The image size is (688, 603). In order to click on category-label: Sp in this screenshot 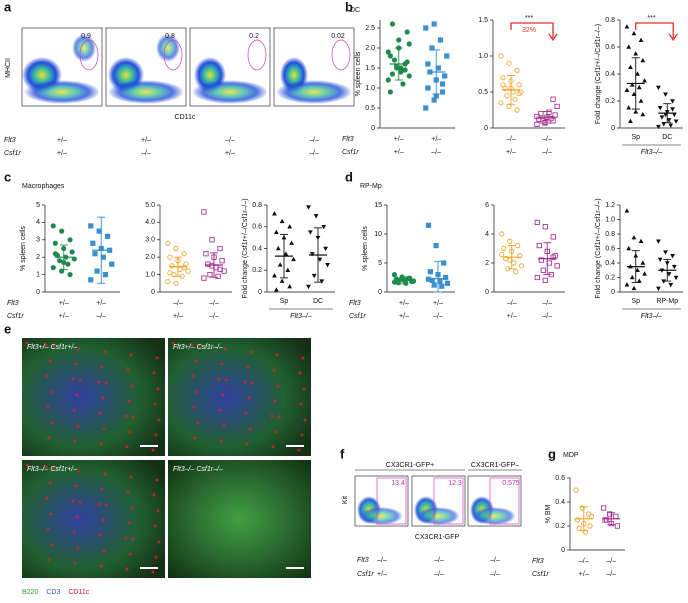, I will do `click(635, 301)`.